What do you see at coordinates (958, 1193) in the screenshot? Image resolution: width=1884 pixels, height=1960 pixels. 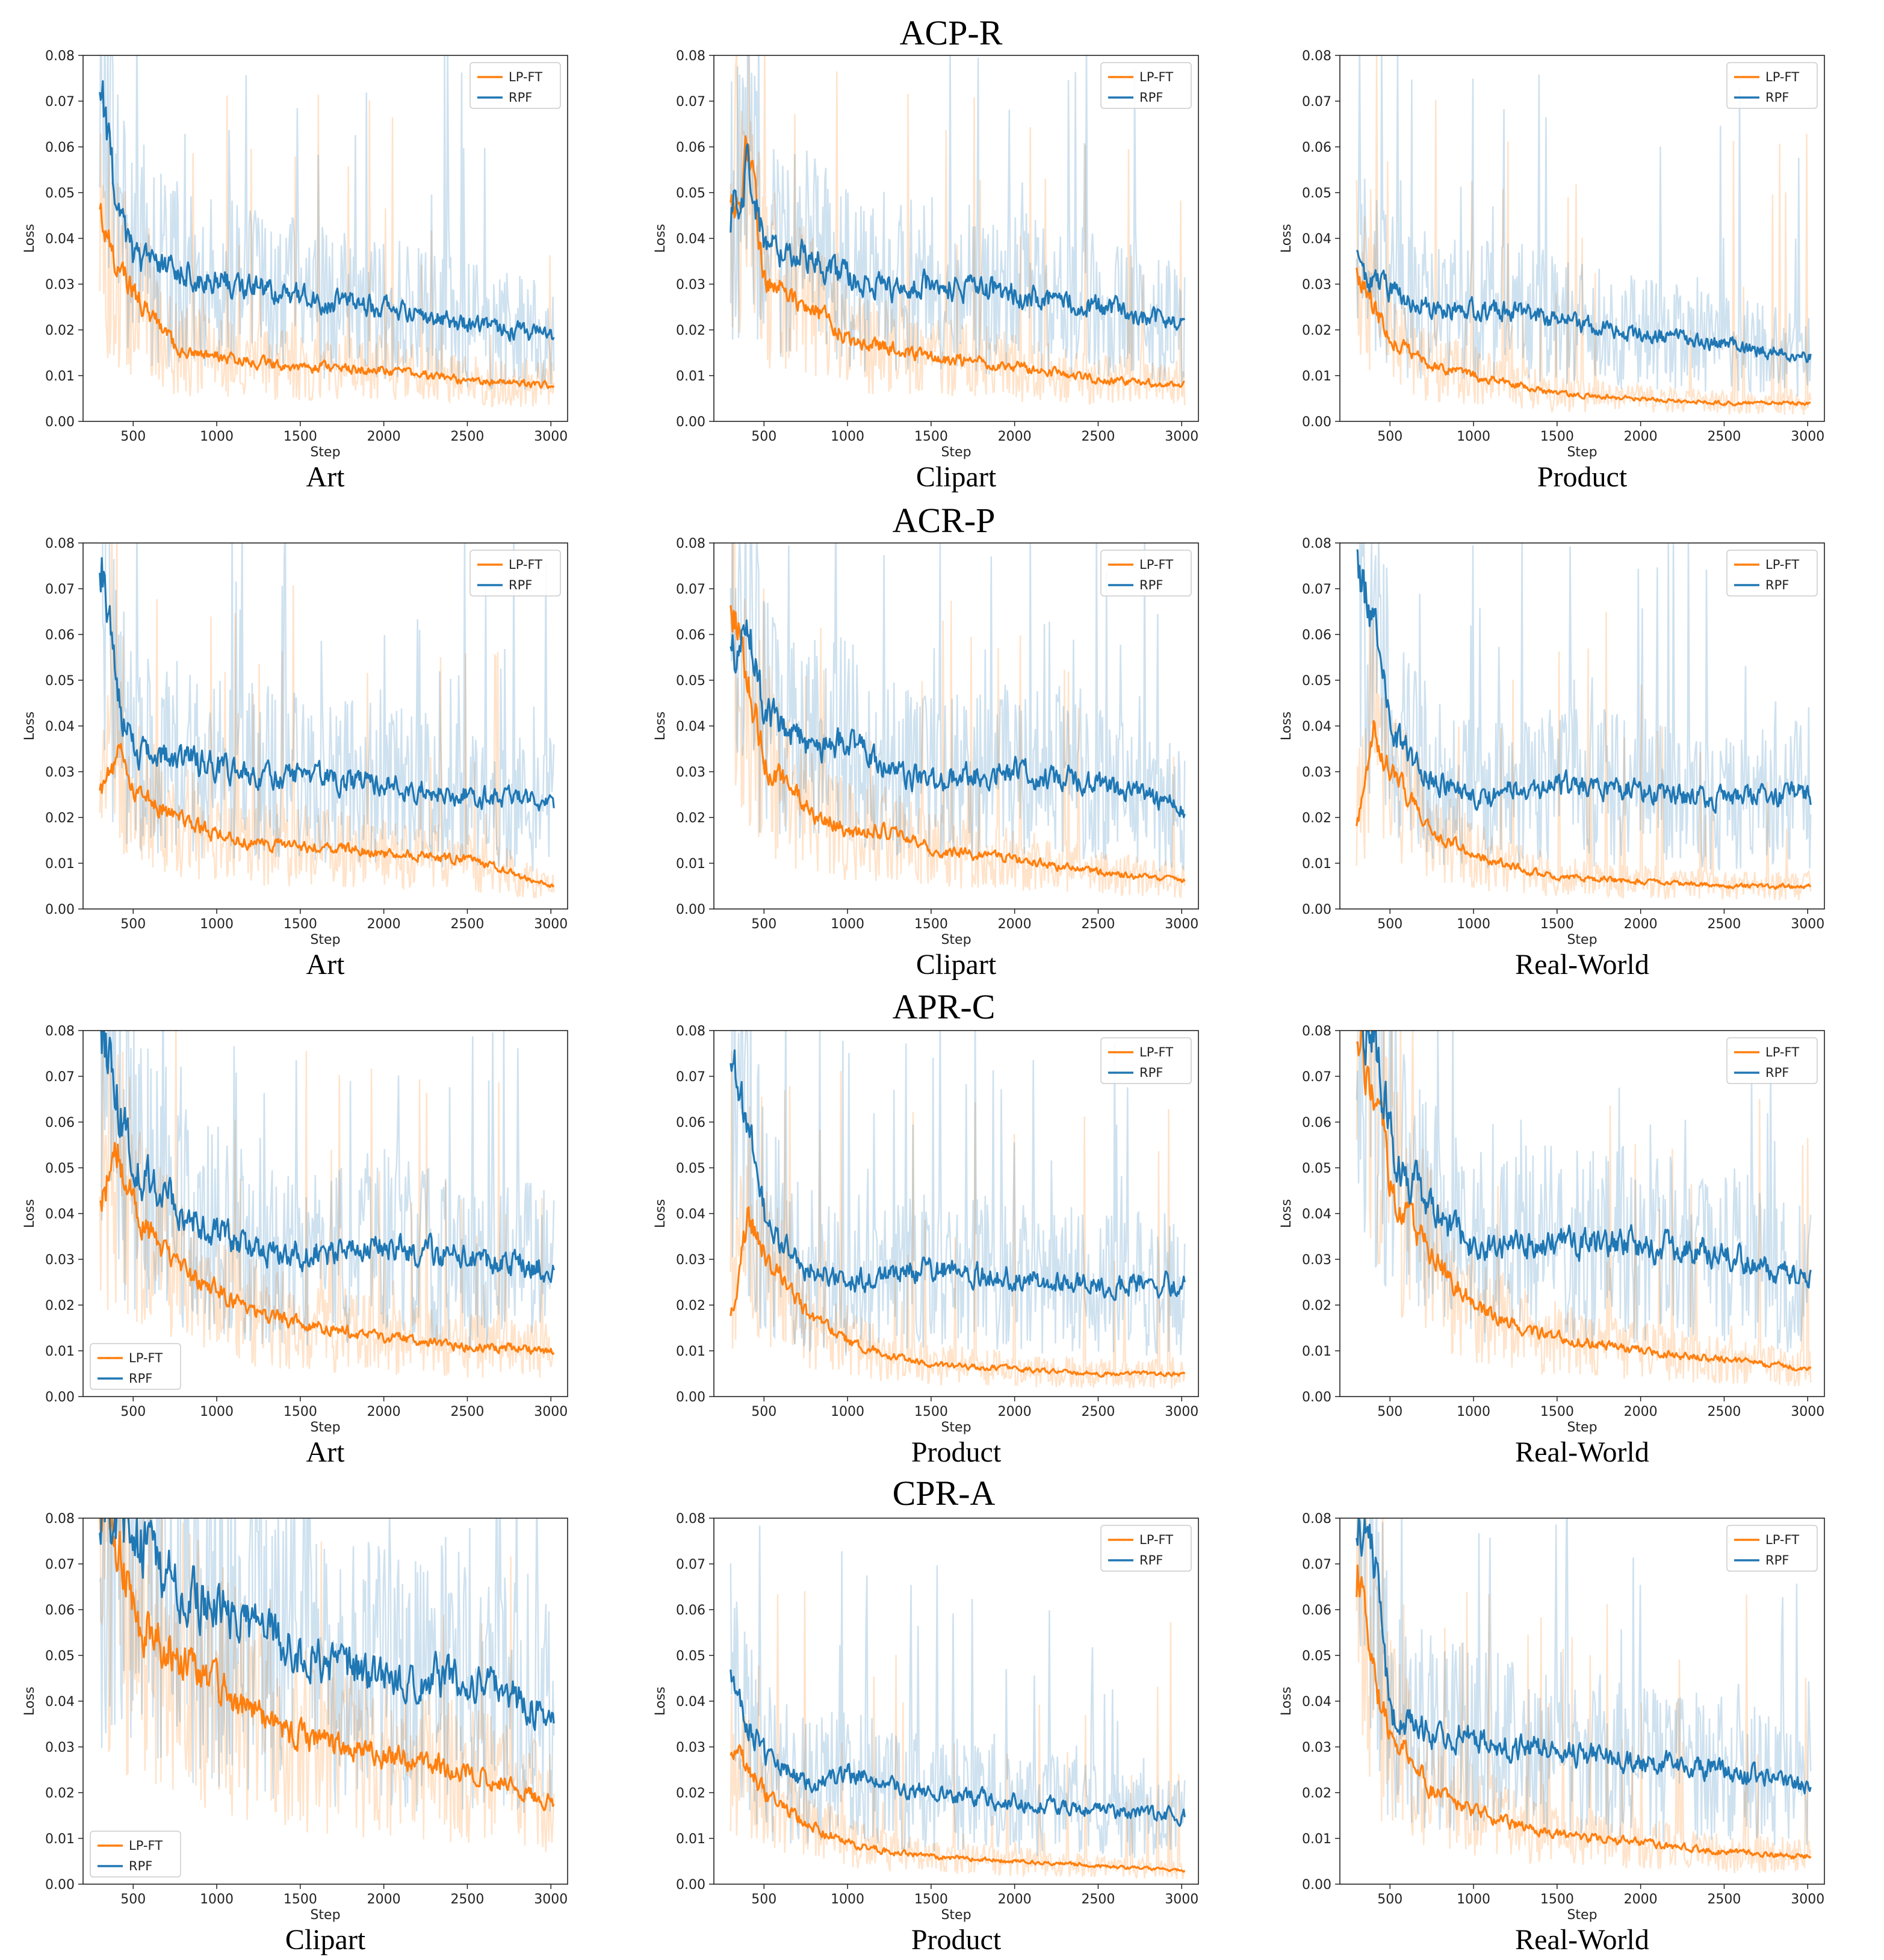 I see `series-raw-rpf` at bounding box center [958, 1193].